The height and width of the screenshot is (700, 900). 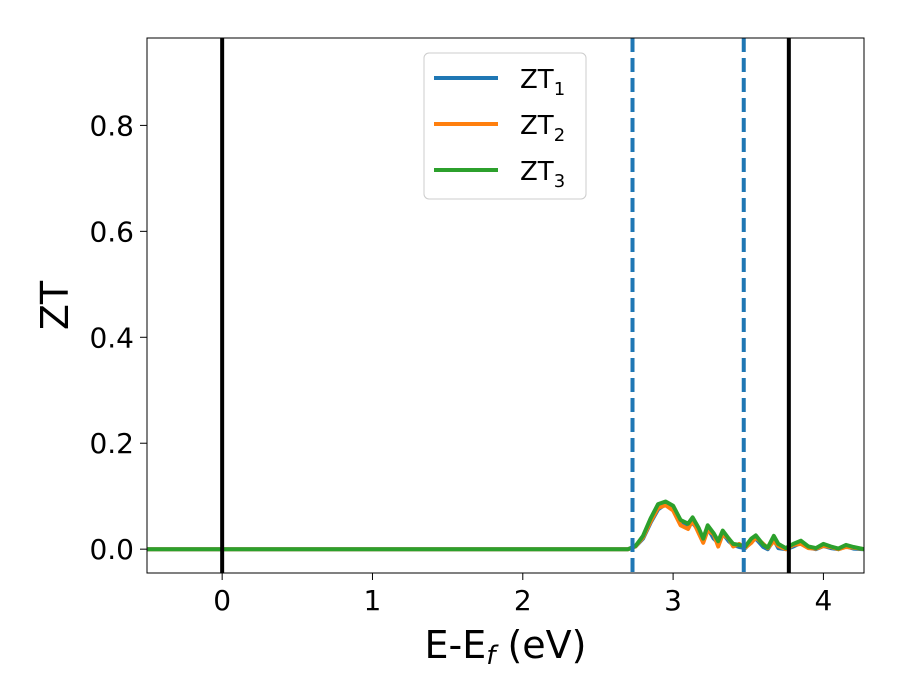 What do you see at coordinates (55, 305) in the screenshot?
I see `y-axis-label: ZT` at bounding box center [55, 305].